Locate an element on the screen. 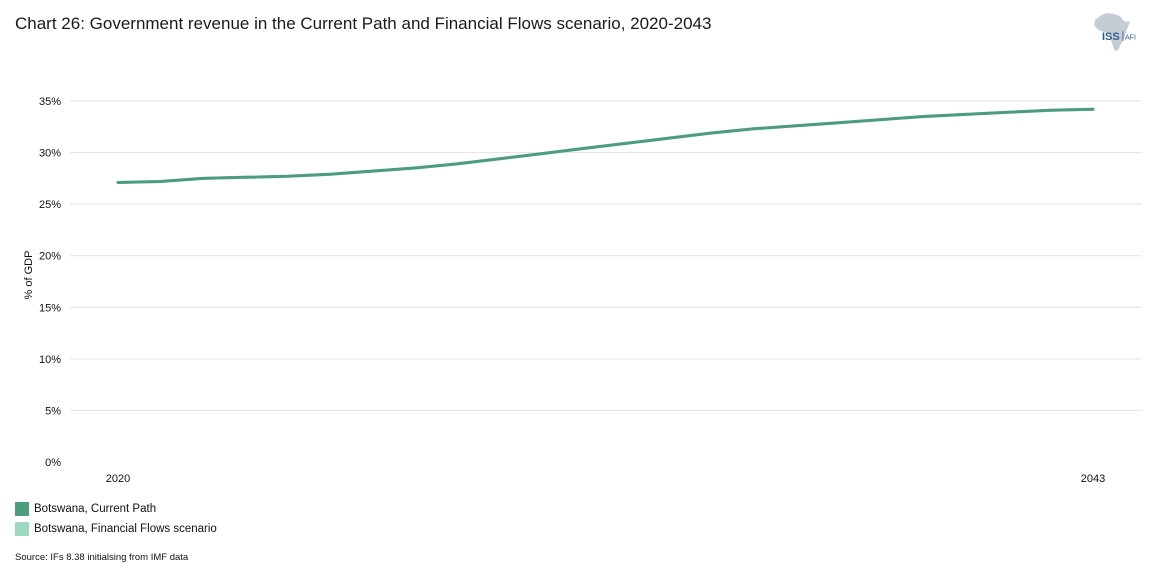  legend-item-current-path: Botswana, Current Path is located at coordinates (116, 509).